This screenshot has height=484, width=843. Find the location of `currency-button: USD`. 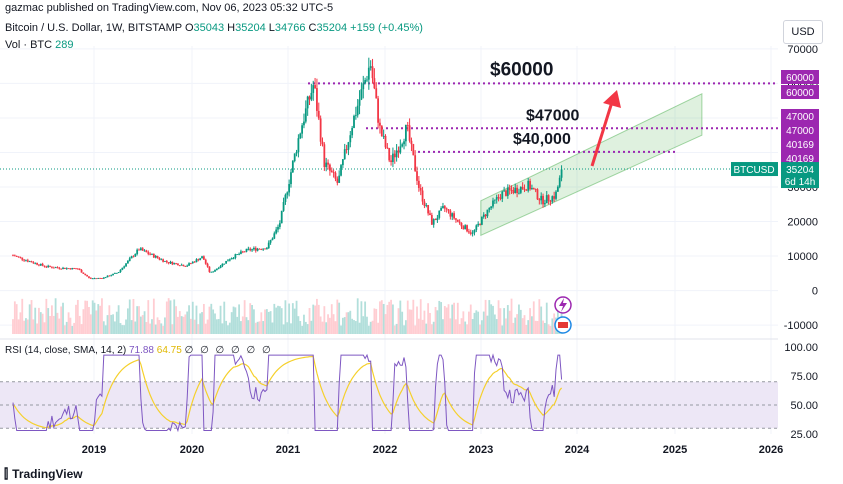

currency-button: USD is located at coordinates (803, 32).